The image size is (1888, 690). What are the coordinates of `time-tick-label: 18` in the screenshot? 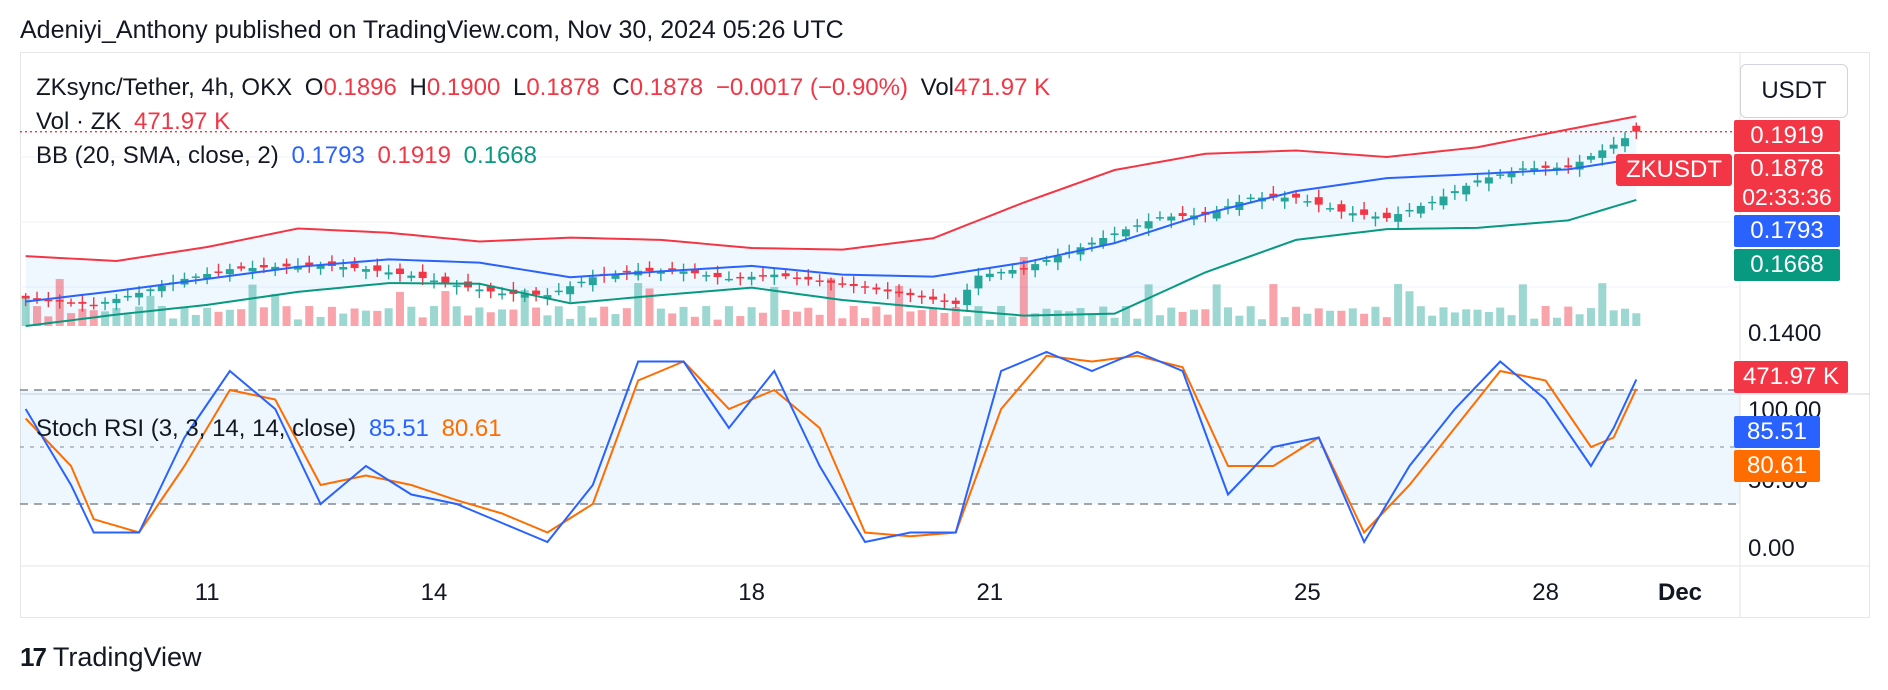 It's located at (751, 592).